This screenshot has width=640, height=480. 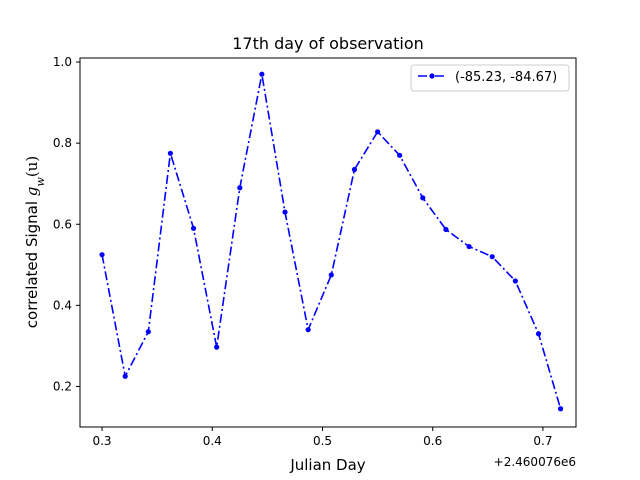 What do you see at coordinates (432, 441) in the screenshot?
I see `x-tick-label: 0.6` at bounding box center [432, 441].